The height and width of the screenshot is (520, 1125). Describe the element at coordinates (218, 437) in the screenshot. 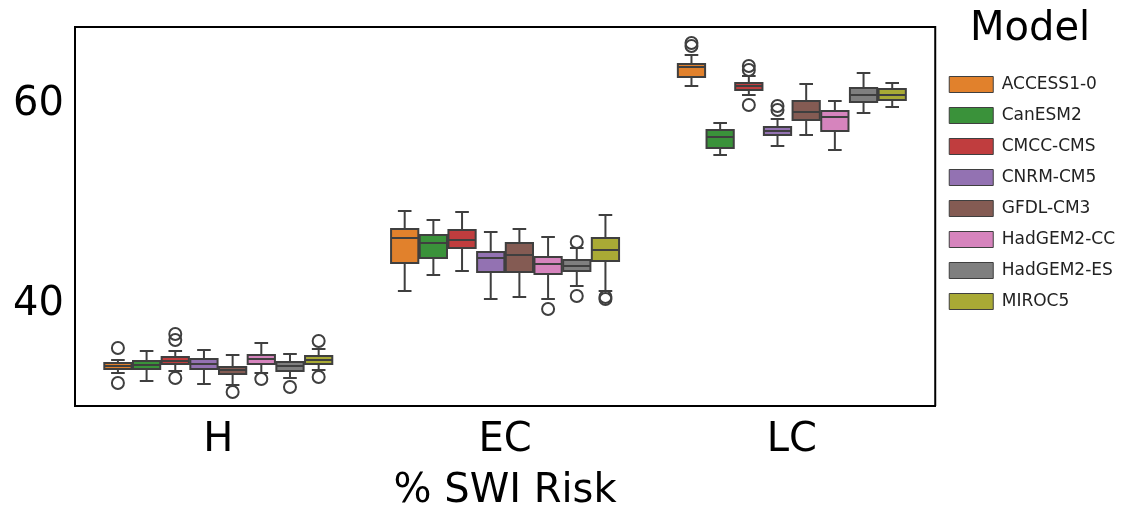

I see `x-tick-label: H` at that location.